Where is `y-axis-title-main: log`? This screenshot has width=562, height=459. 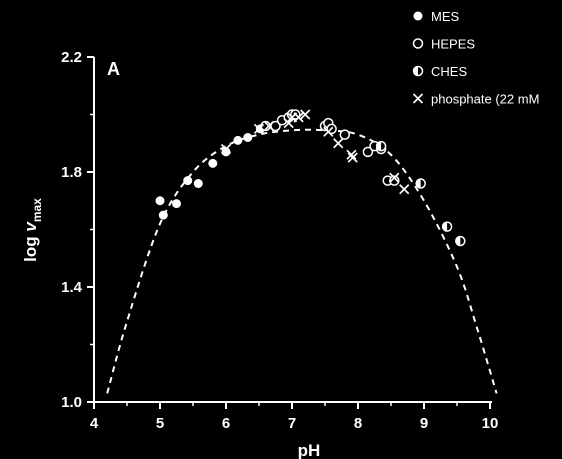 y-axis-title-main: log is located at coordinates (30, 247).